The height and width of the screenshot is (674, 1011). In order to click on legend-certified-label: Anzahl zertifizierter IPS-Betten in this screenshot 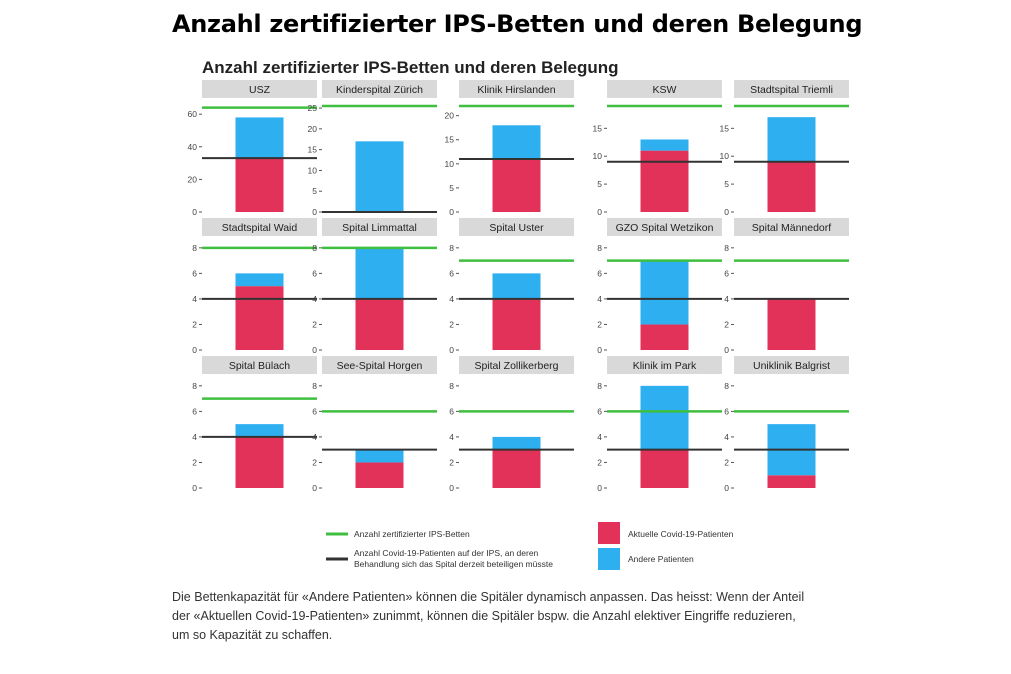, I will do `click(412, 534)`.